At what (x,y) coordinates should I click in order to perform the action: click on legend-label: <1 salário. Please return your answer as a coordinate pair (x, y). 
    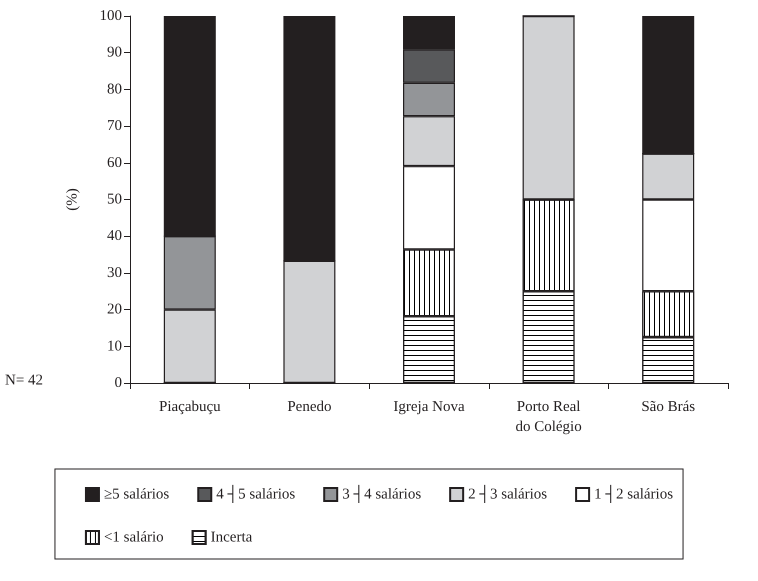
    Looking at the image, I should click on (134, 538).